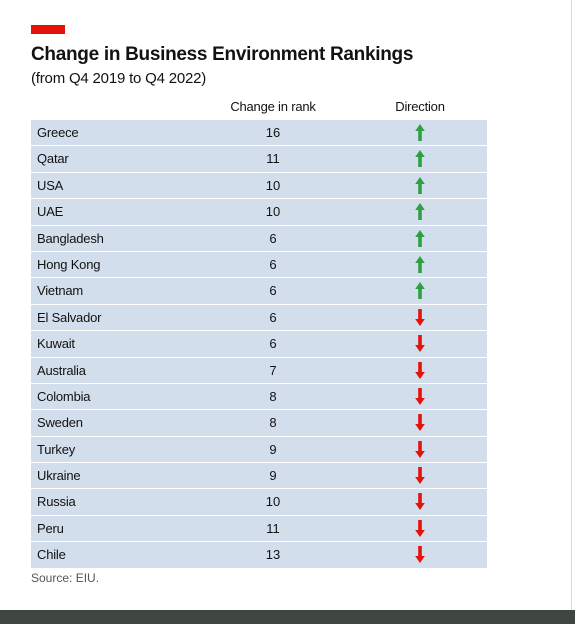  What do you see at coordinates (51, 555) in the screenshot?
I see `country-label: Chile` at bounding box center [51, 555].